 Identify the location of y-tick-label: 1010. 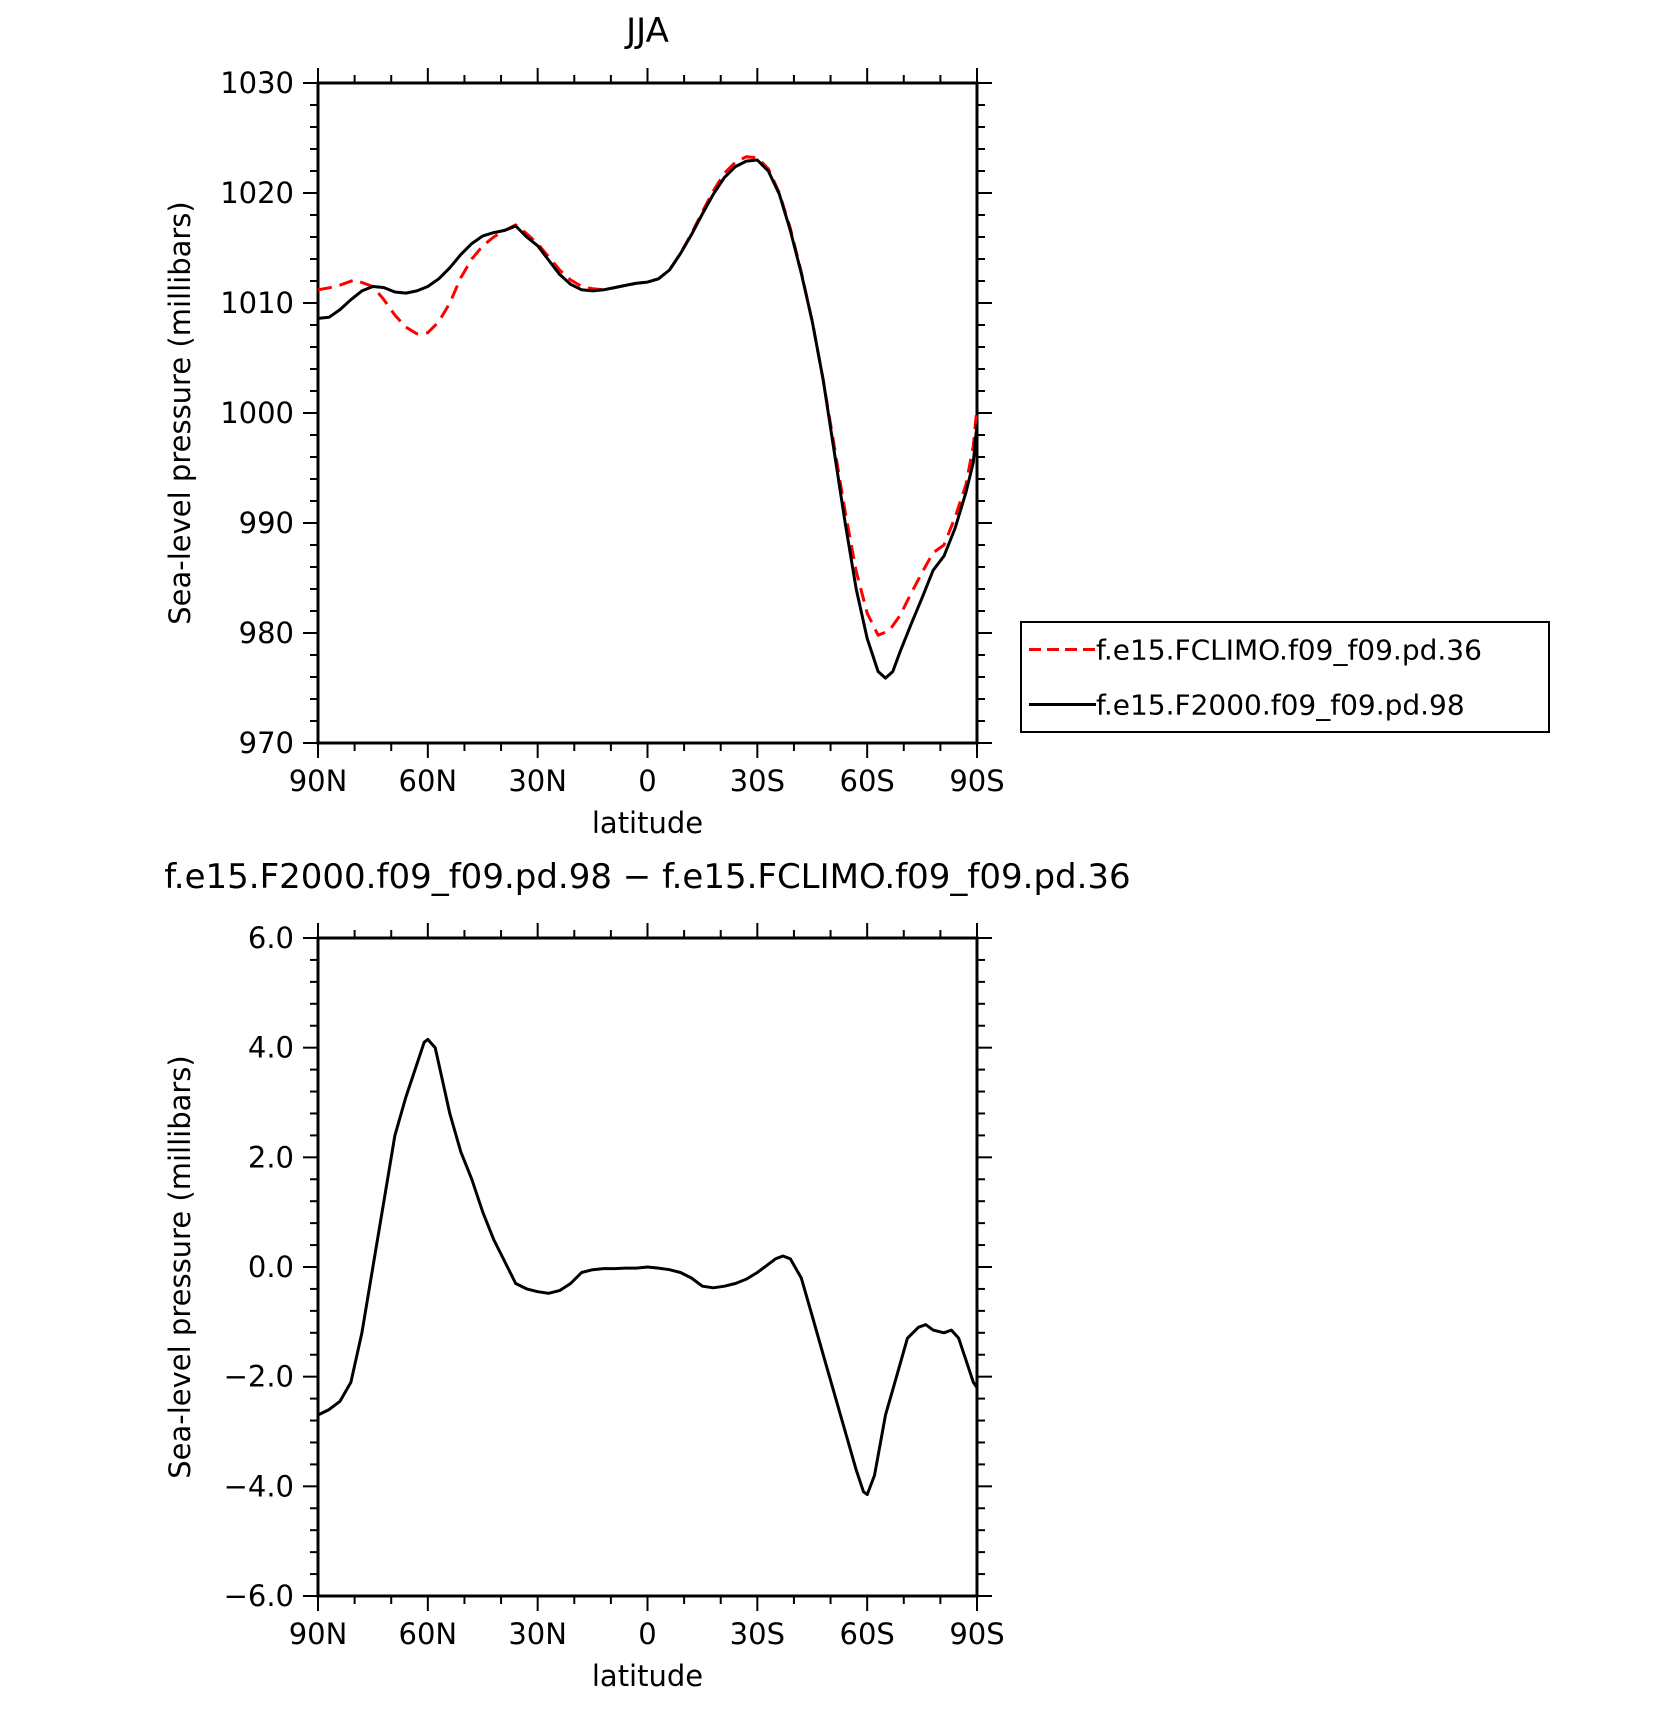
(257, 303).